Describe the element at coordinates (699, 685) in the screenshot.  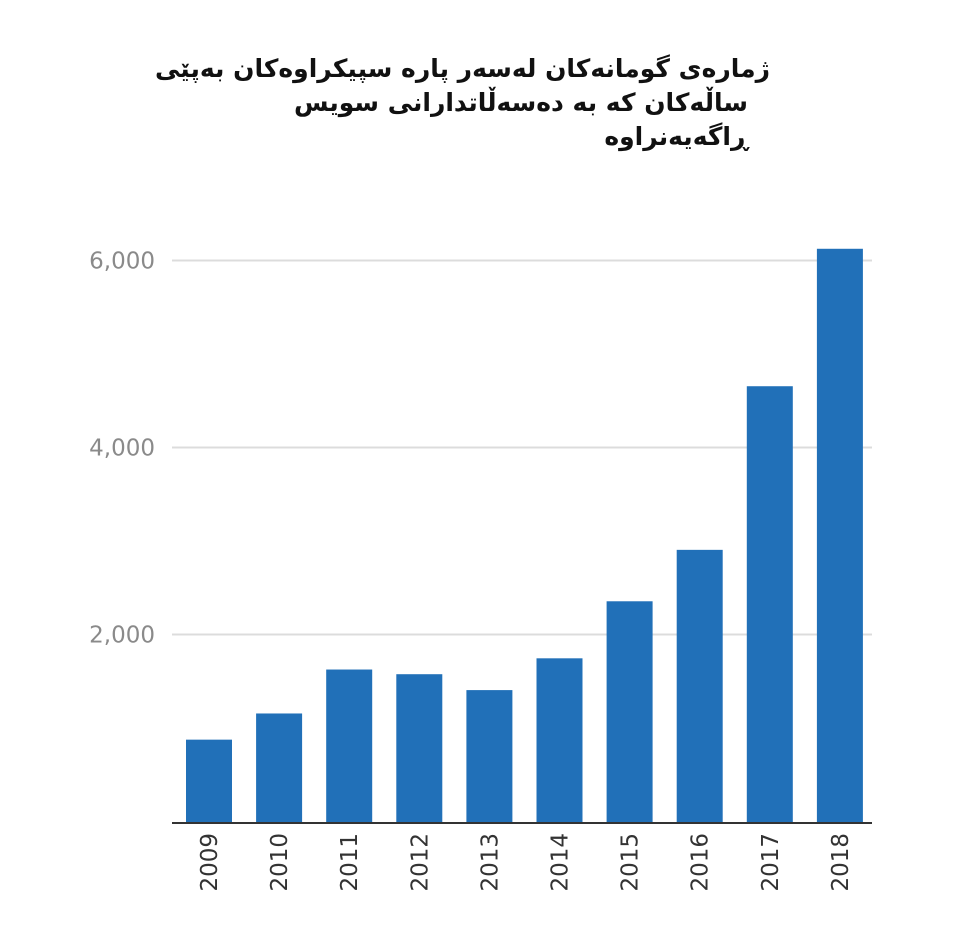
I see `bar-2016` at that location.